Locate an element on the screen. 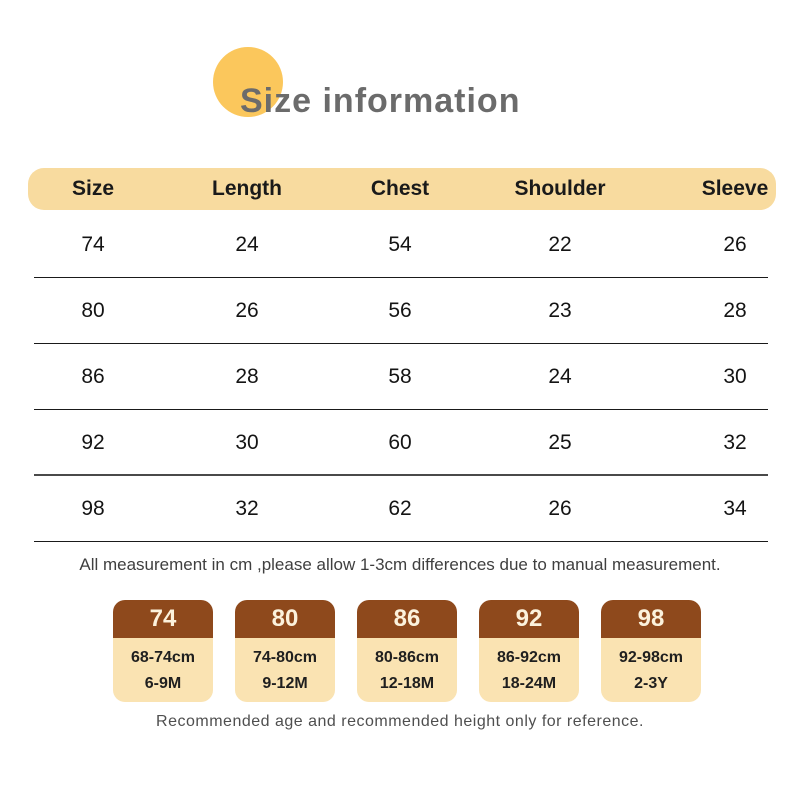  table-row: 86 28 58 24 30 is located at coordinates (400, 377).